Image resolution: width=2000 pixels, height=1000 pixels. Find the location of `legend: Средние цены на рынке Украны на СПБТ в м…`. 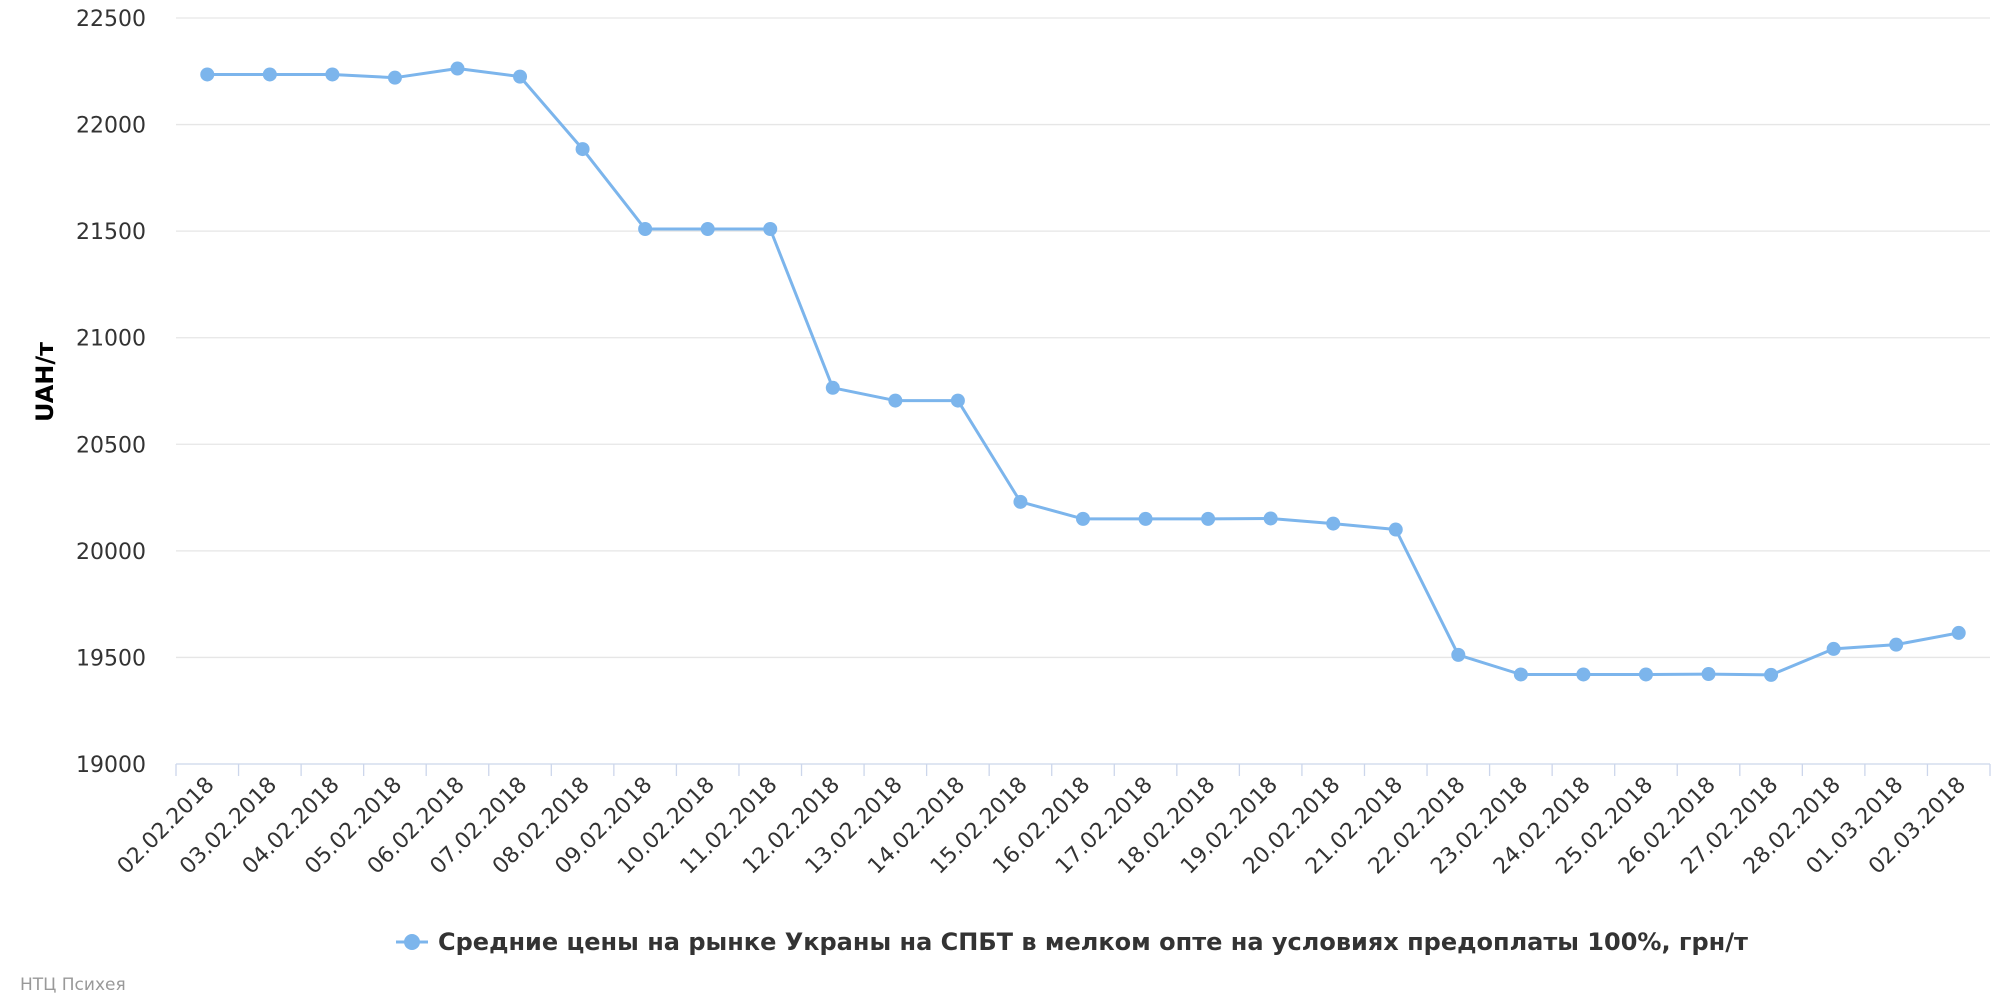

legend: Средние цены на рынке Украны на СПБТ в м… is located at coordinates (1072, 942).